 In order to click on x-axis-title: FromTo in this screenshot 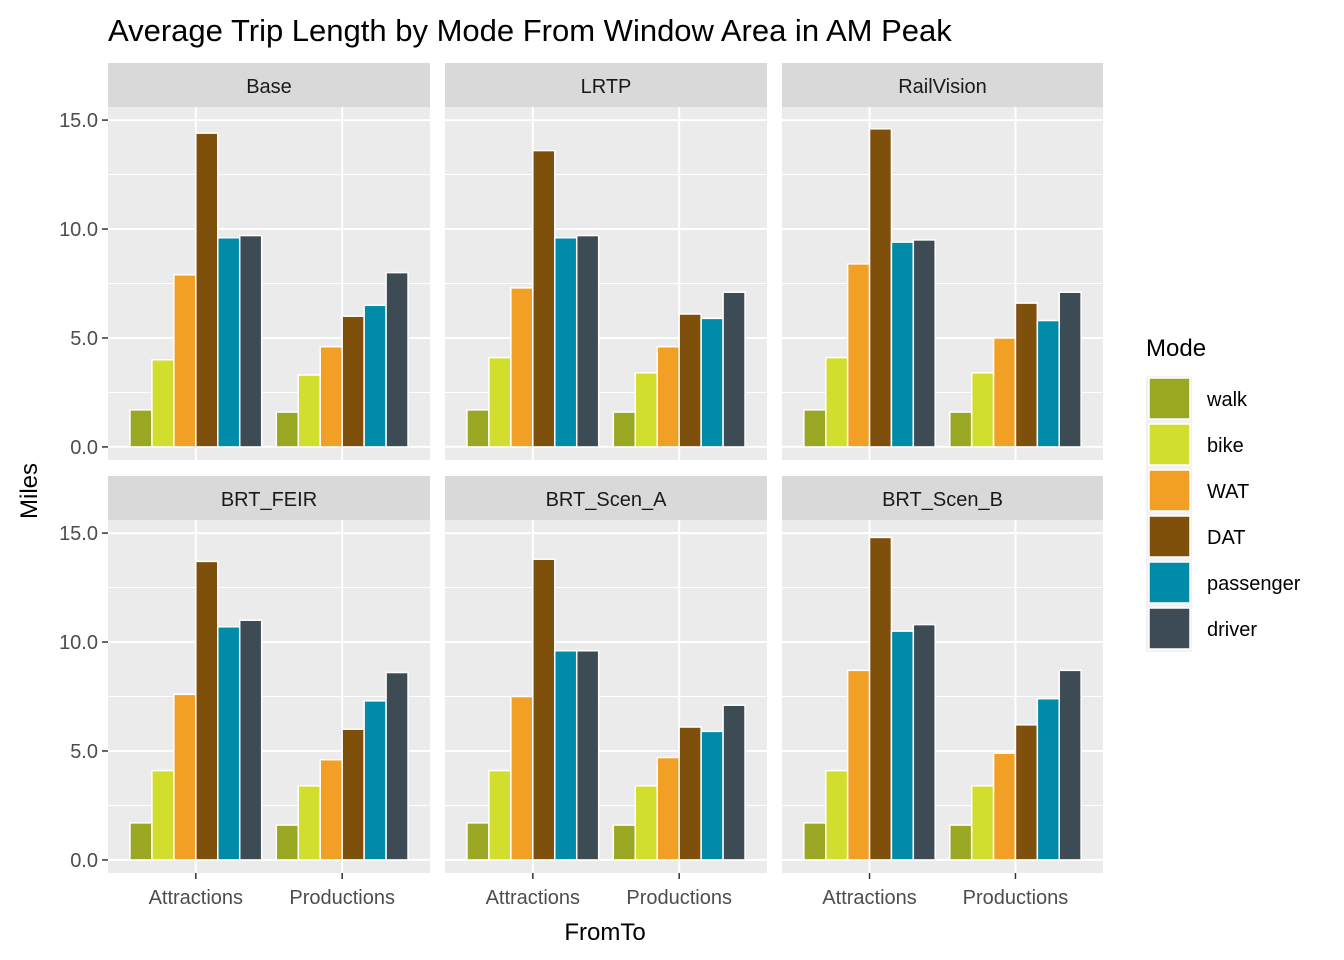, I will do `click(604, 932)`.